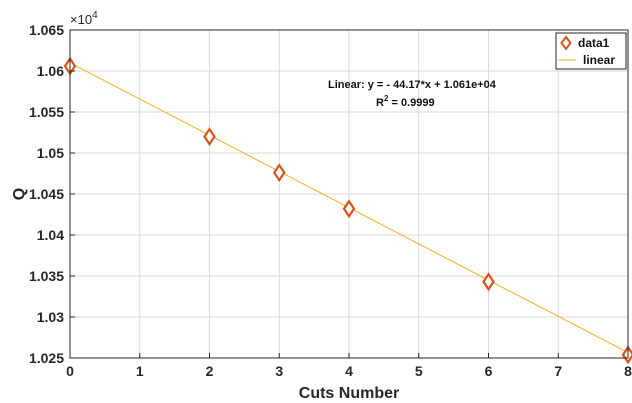  Describe the element at coordinates (84, 18) in the screenshot. I see `y-axis-exponent: ×10⁴` at that location.